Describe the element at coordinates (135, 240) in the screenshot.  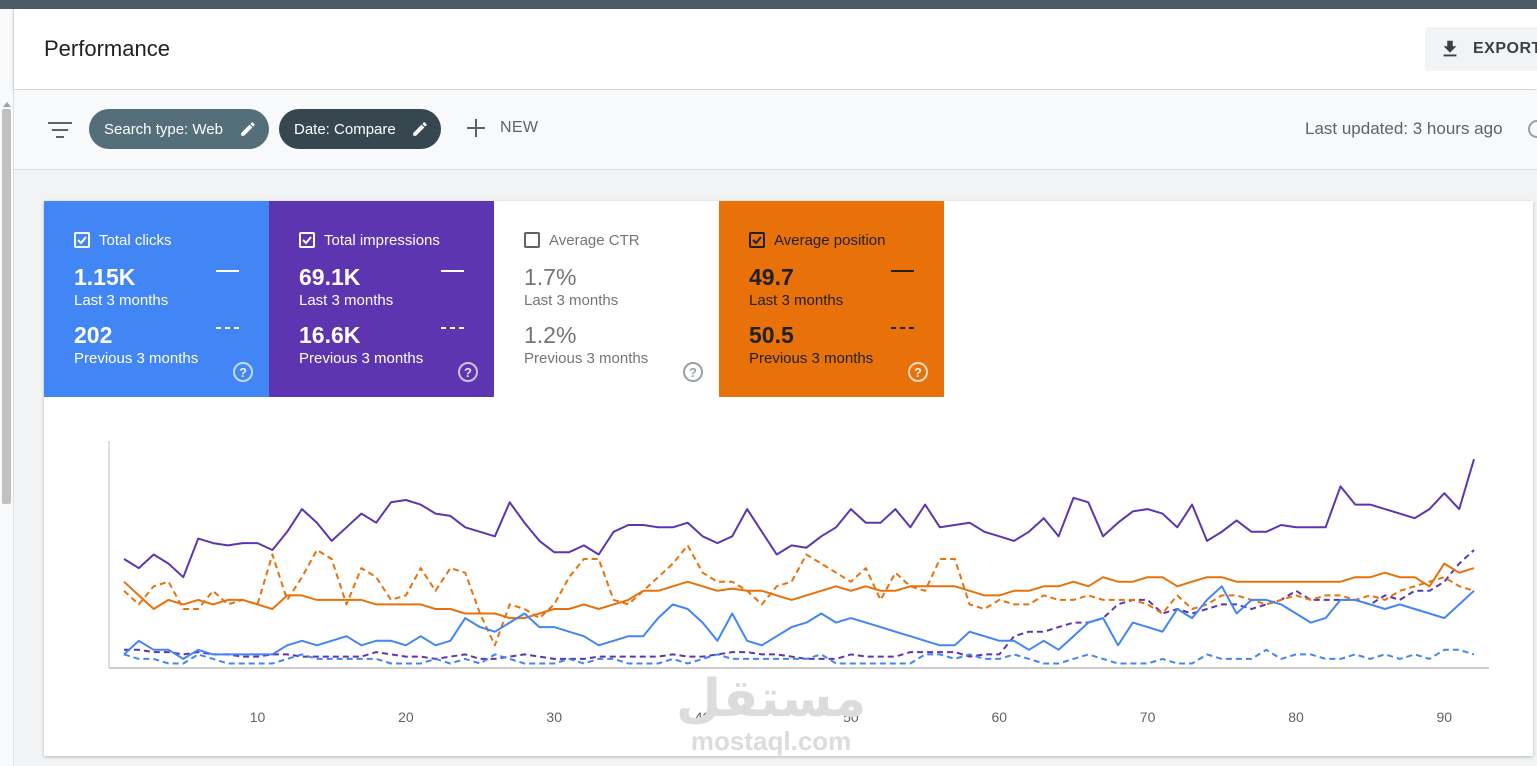
I see `metric-label: Total clicks` at that location.